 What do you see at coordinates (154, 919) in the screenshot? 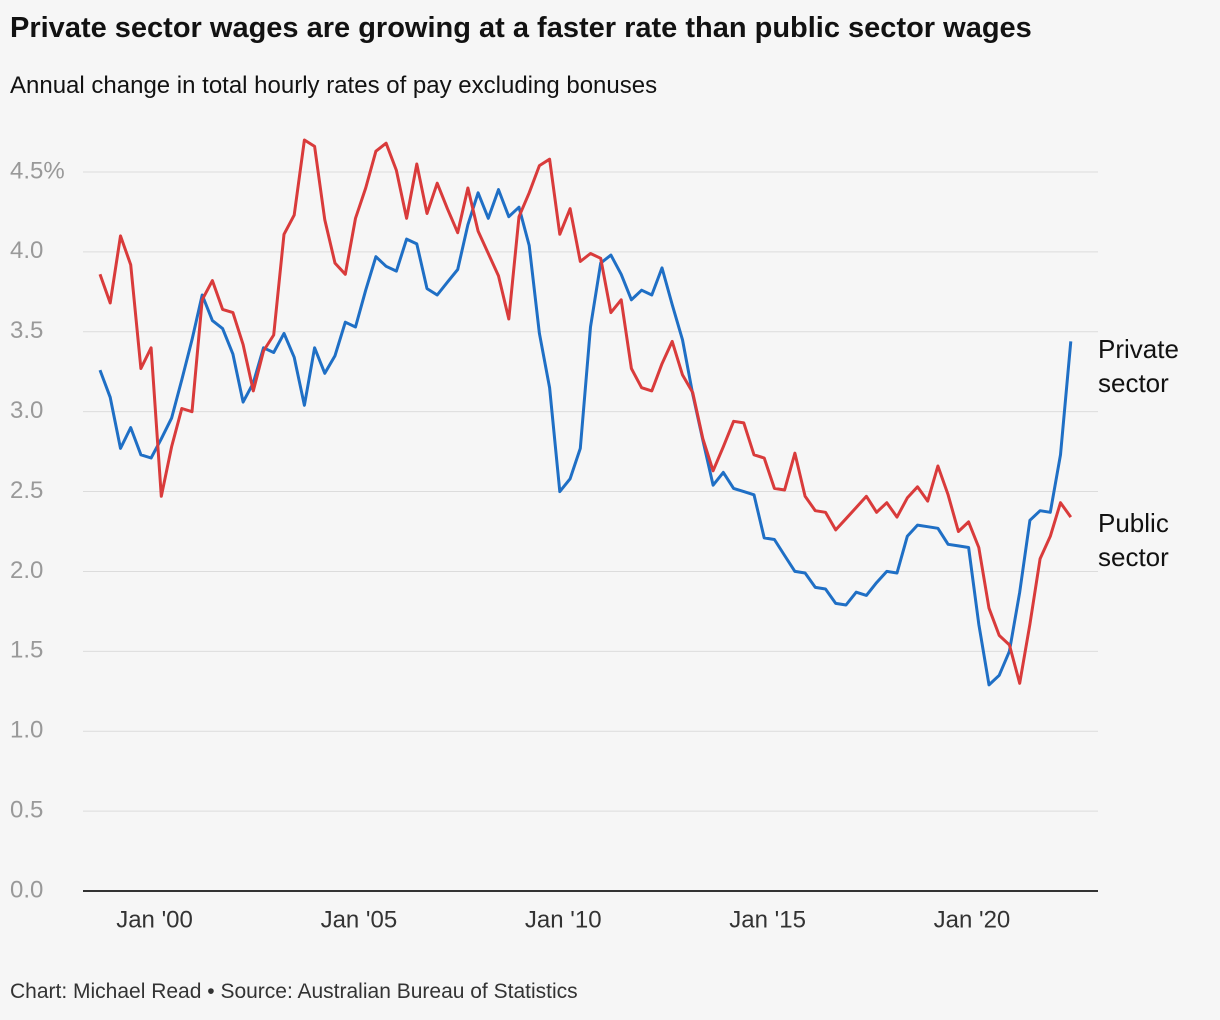
I see `x-tick-label: Jan '00` at bounding box center [154, 919].